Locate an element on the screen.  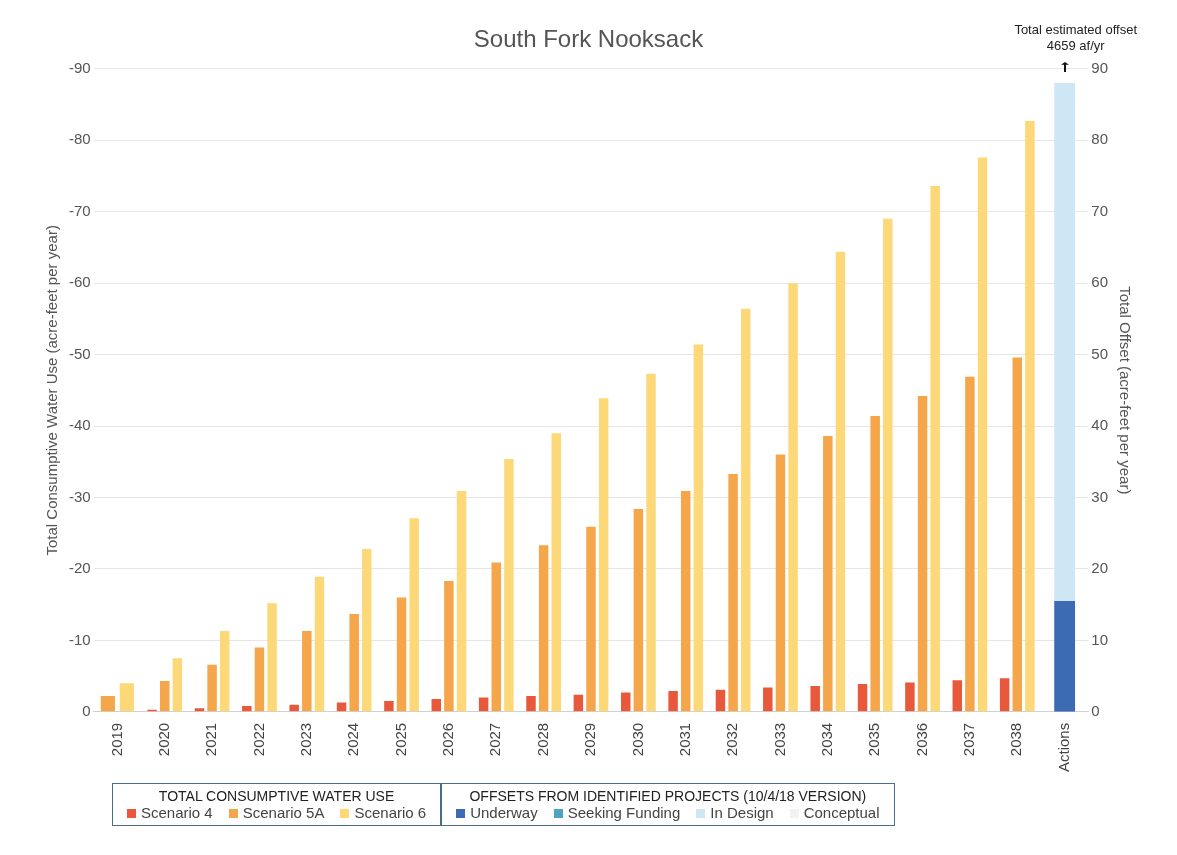
x-tick-label: Actions is located at coordinates (1063, 747).